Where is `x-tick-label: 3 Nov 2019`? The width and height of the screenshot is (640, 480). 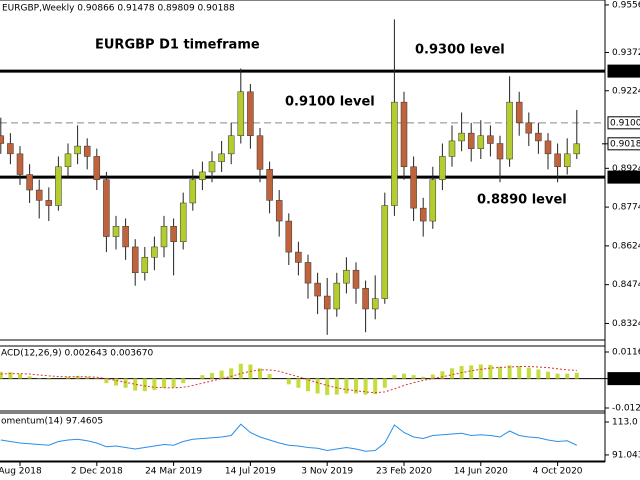 x-tick-label: 3 Nov 2019 is located at coordinates (327, 472).